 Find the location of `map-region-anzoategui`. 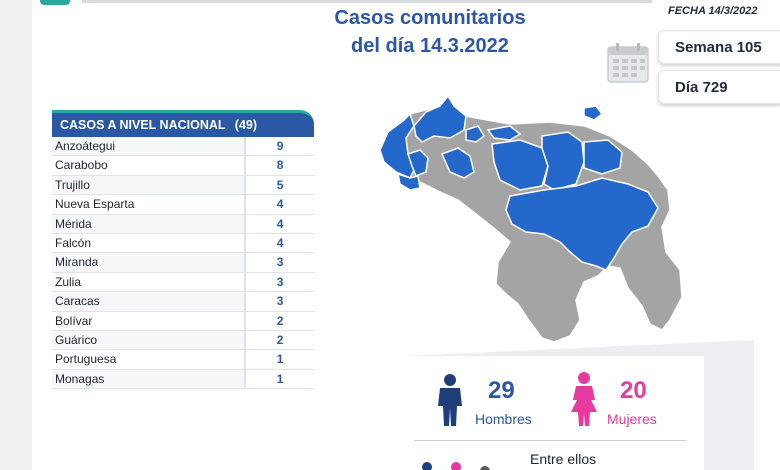

map-region-anzoategui is located at coordinates (563, 161).